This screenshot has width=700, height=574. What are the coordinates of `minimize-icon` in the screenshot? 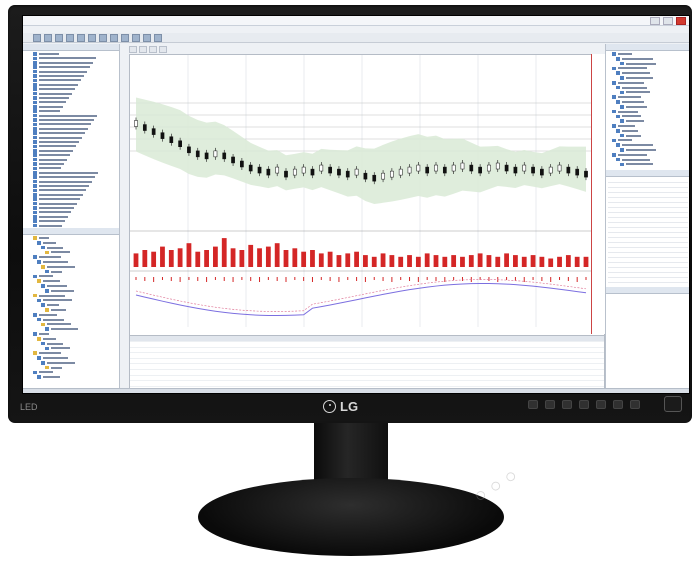 It's located at (655, 21).